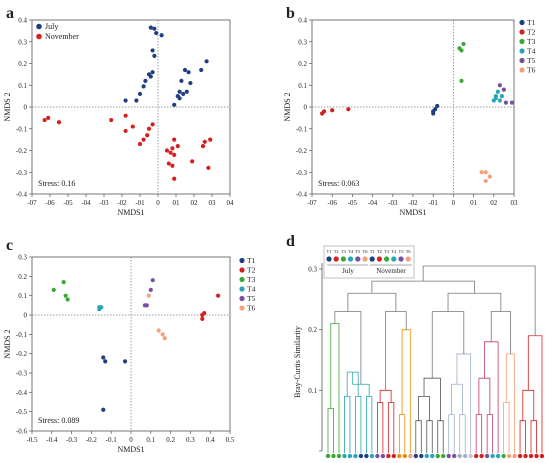 This screenshot has height=463, width=550. Describe the element at coordinates (454, 203) in the screenshot. I see `x-tick-label: 0` at that location.